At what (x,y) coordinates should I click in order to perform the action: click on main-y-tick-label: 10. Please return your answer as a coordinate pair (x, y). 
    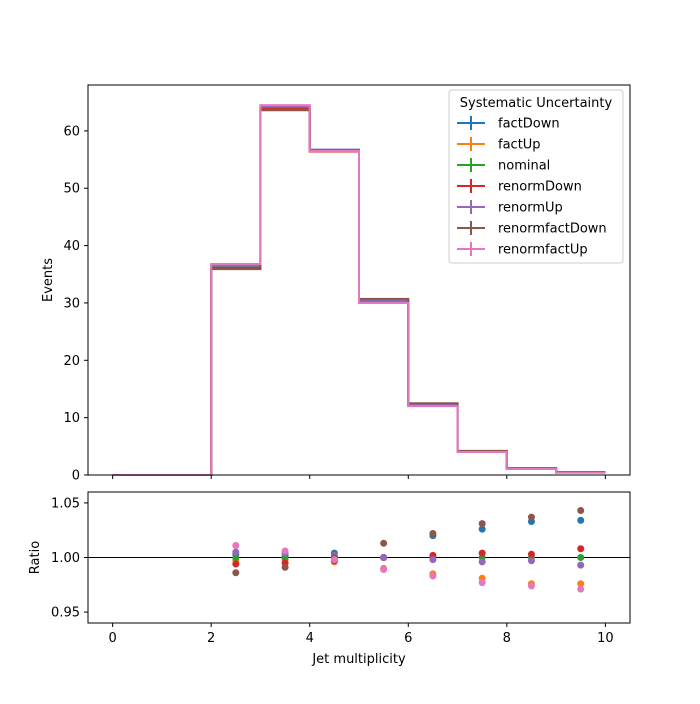
    Looking at the image, I should click on (71, 418).